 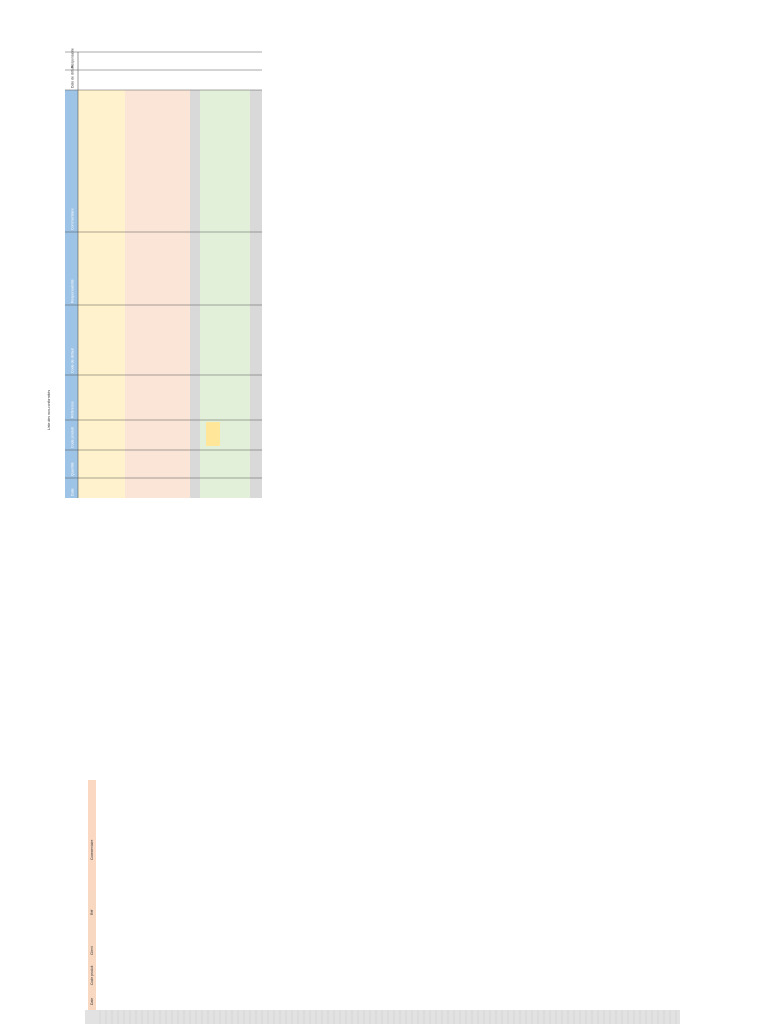 What do you see at coordinates (73, 409) in the screenshot?
I see `column-header: Référence` at bounding box center [73, 409].